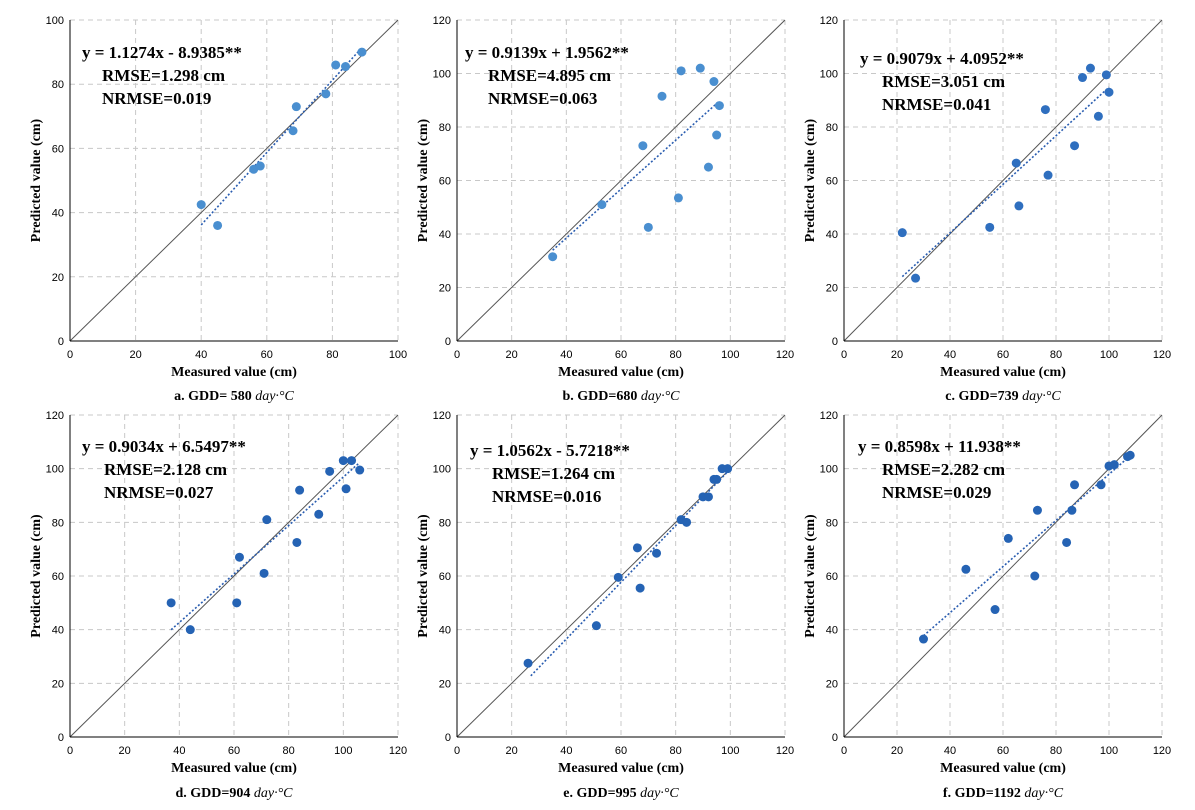 The image size is (1195, 810). Describe the element at coordinates (550, 450) in the screenshot. I see `regression-equation: y = 1.0562x - 5.7218**` at that location.